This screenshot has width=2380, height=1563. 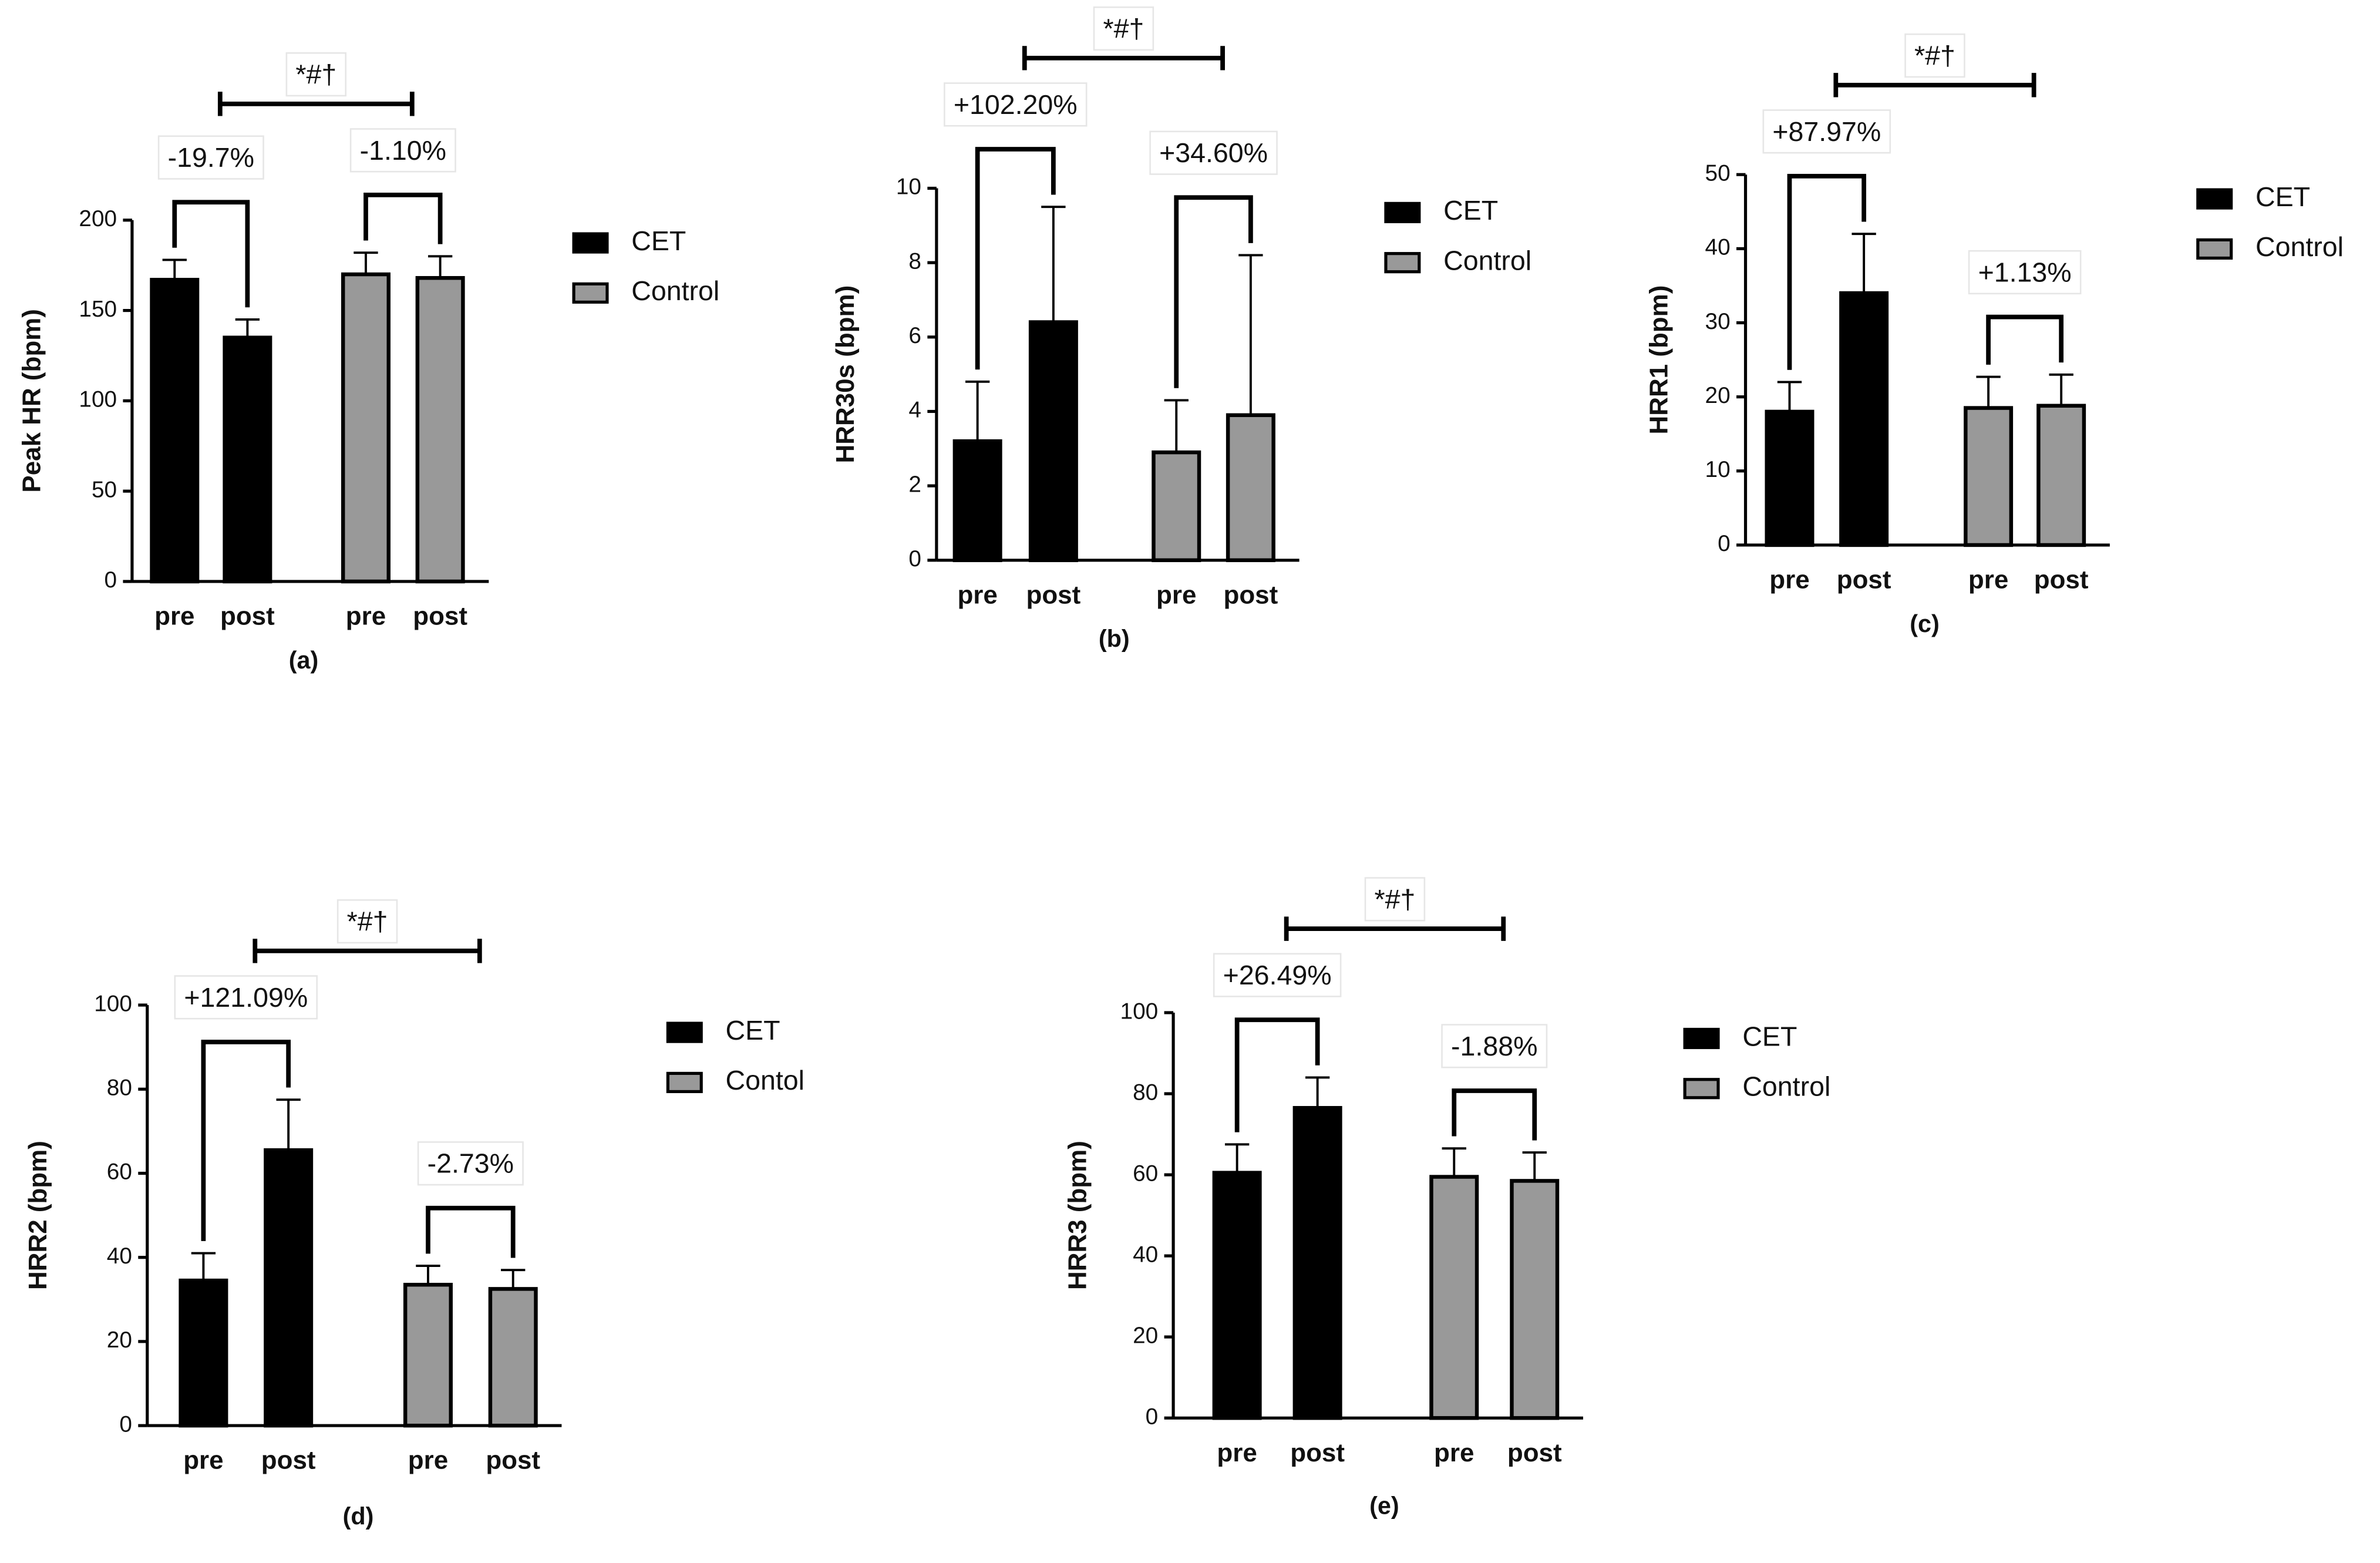 I want to click on change-label: +26.49%, so click(x=1278, y=975).